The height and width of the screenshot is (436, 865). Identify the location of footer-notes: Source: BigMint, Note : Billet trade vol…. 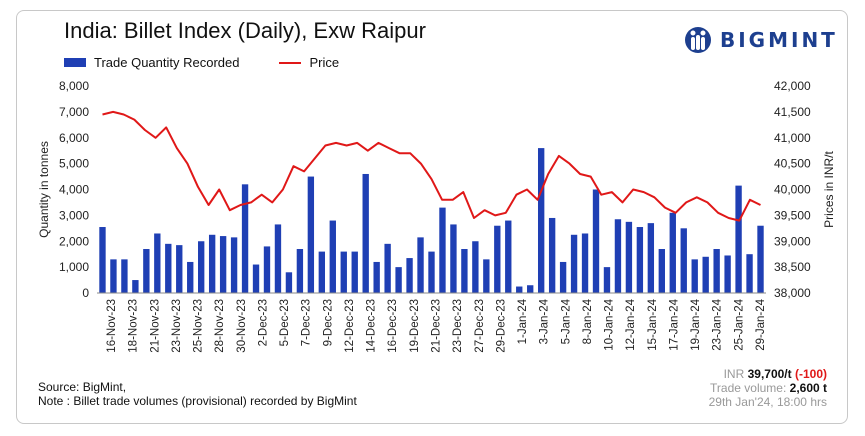
(197, 394).